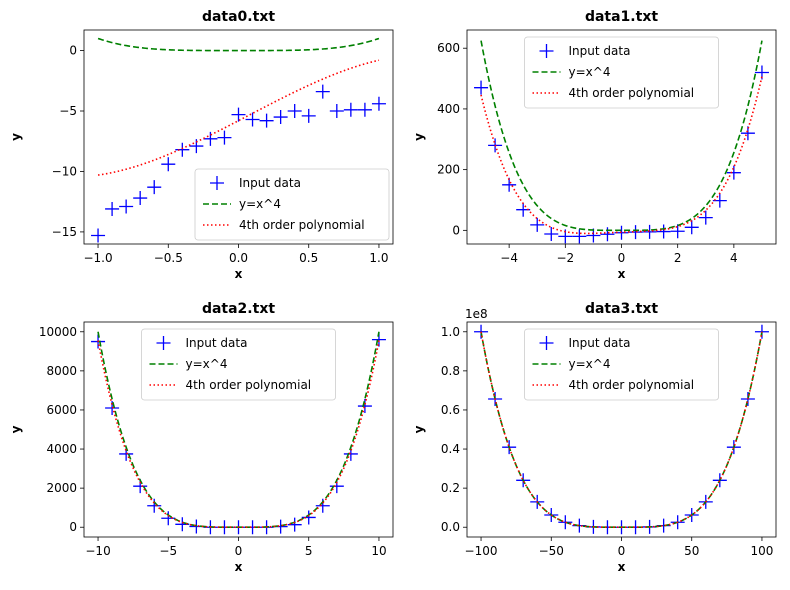  What do you see at coordinates (762, 551) in the screenshot?
I see `x-tick-label: 100` at bounding box center [762, 551].